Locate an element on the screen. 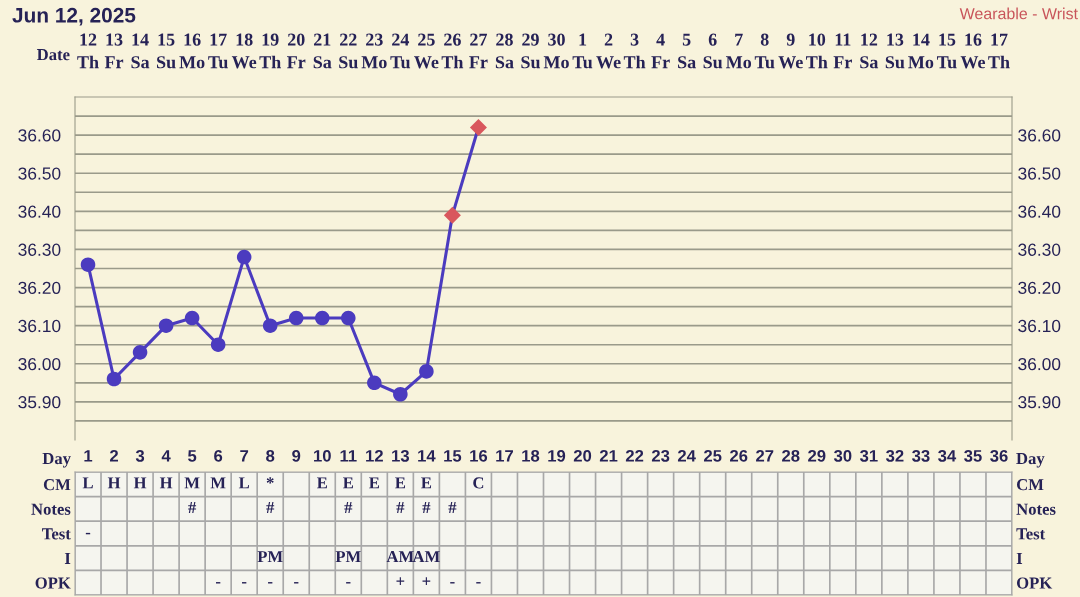 The width and height of the screenshot is (1080, 597). y2-tick-label: 35.90 is located at coordinates (1039, 402).